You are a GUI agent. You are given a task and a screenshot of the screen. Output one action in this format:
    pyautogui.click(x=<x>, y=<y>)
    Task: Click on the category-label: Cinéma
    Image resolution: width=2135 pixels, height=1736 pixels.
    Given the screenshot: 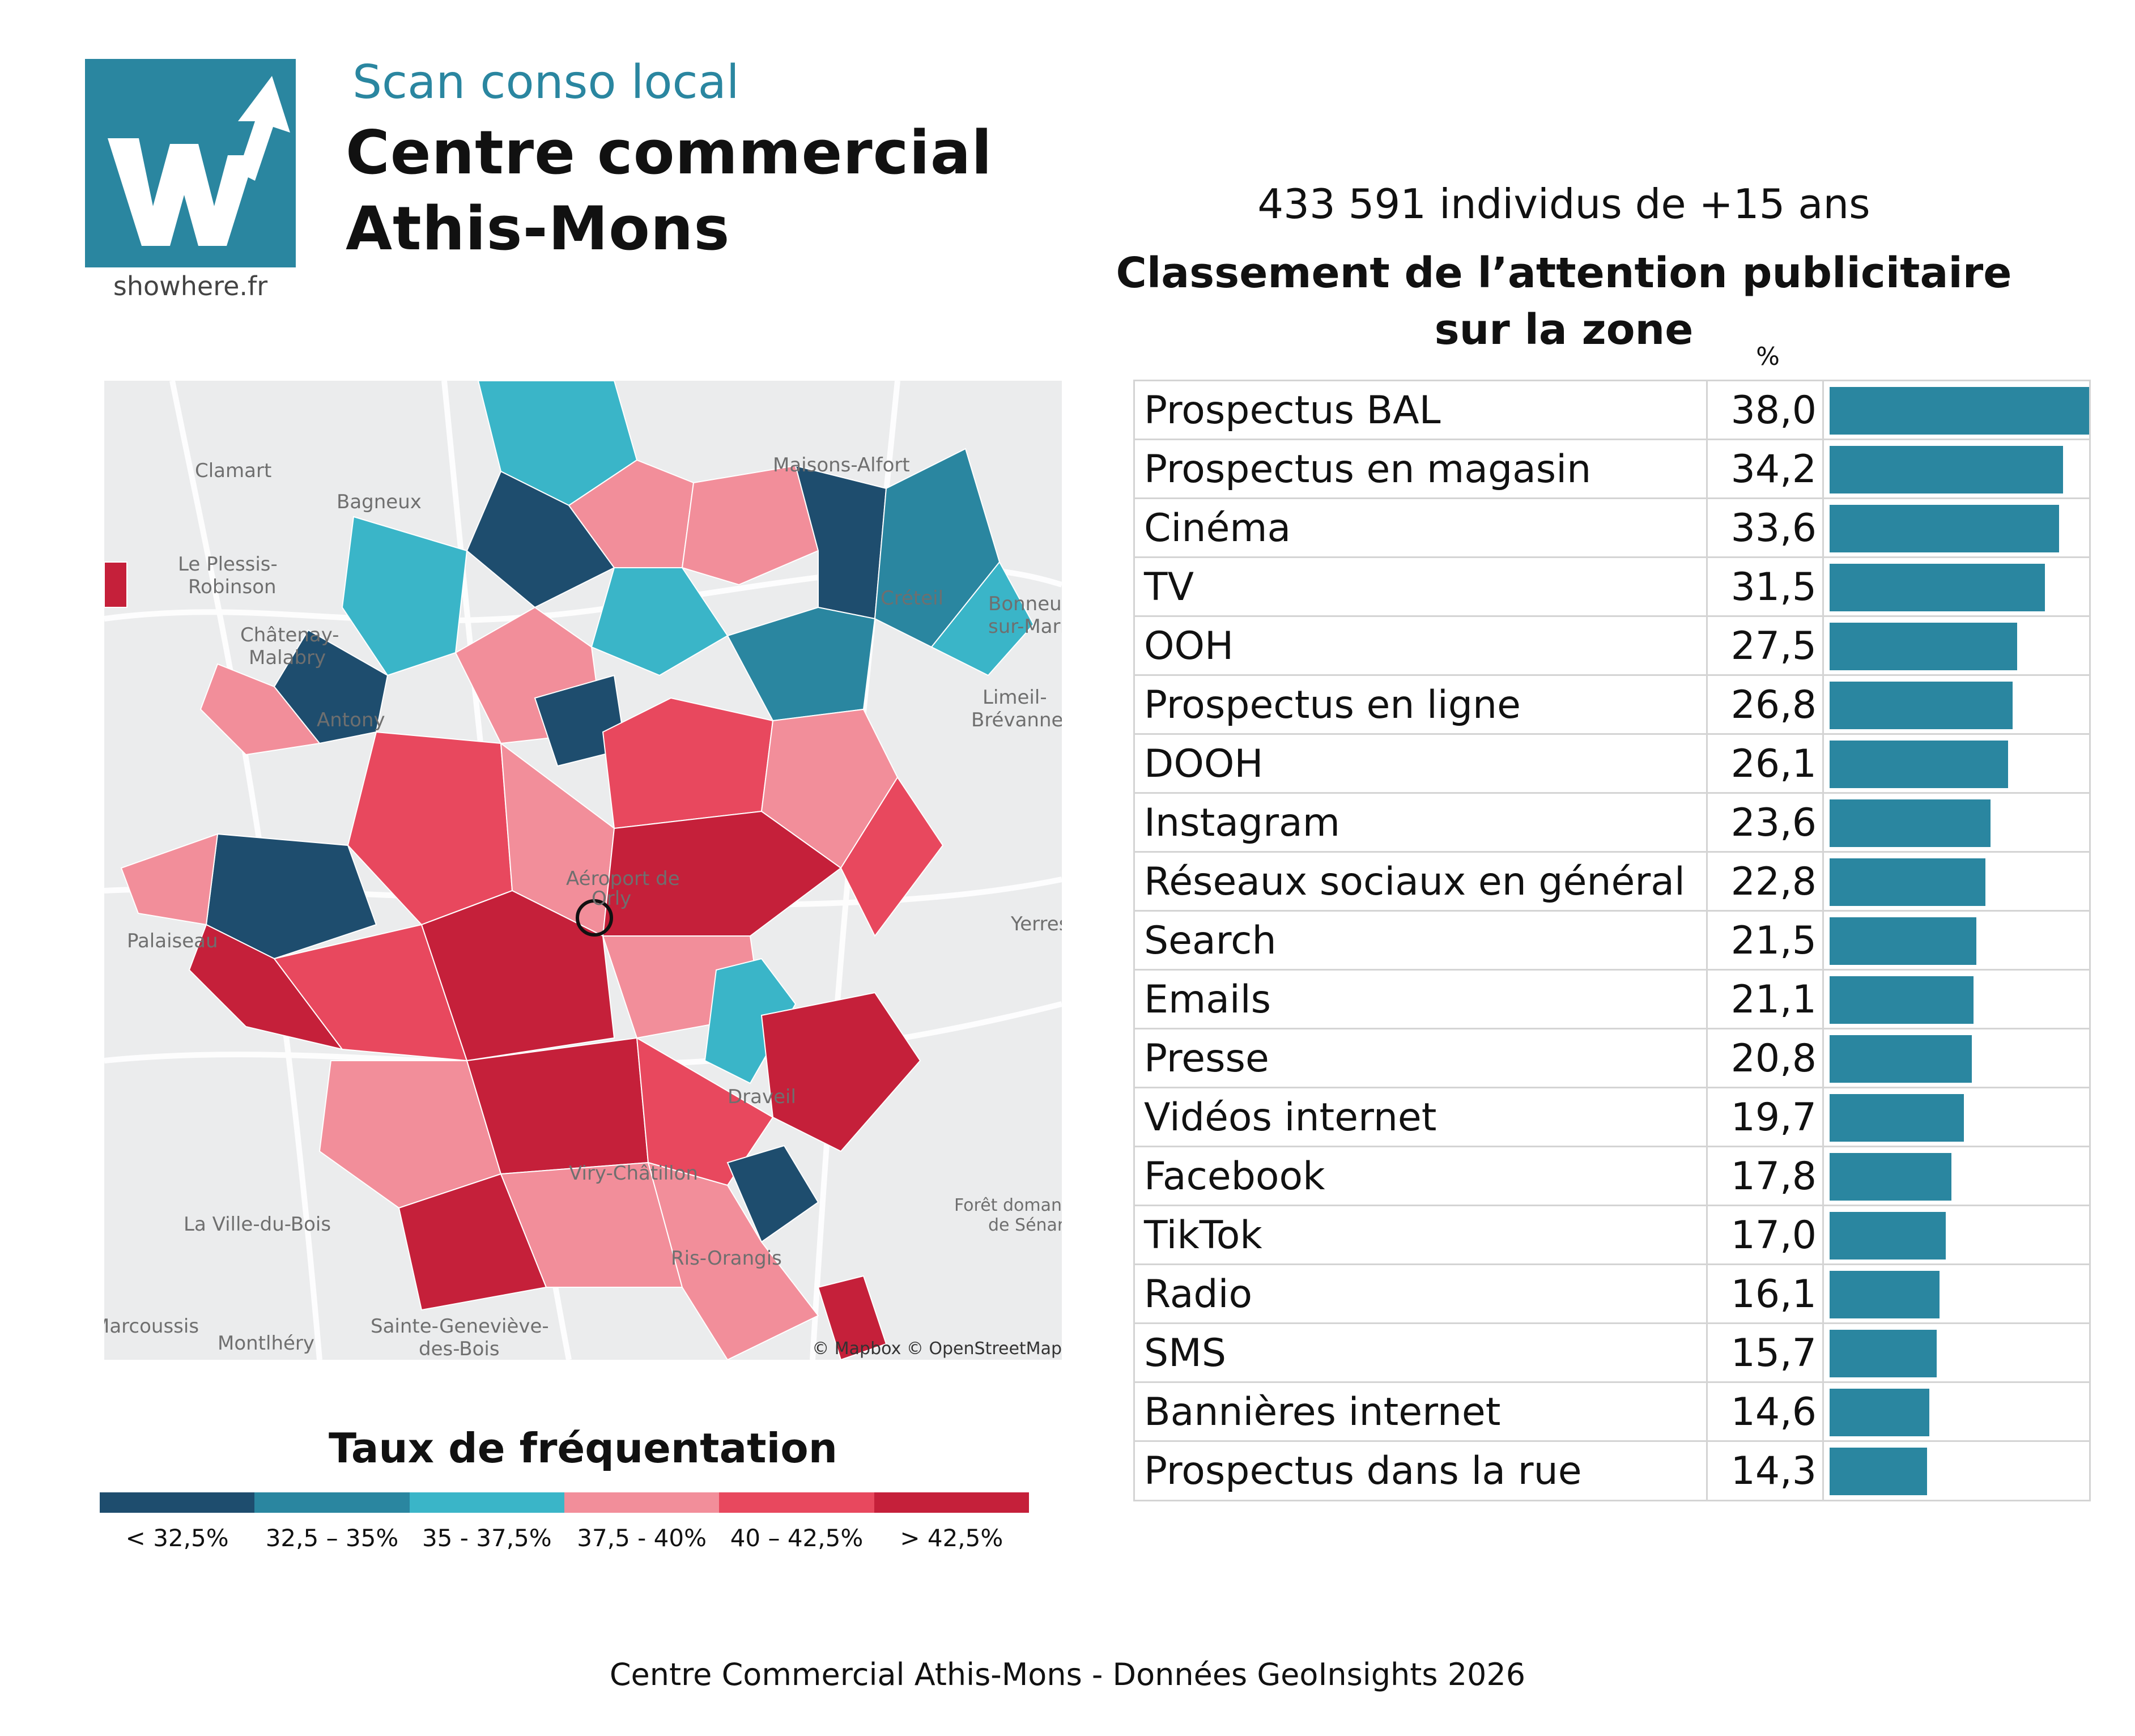 What is the action you would take?
    pyautogui.click(x=1217, y=528)
    